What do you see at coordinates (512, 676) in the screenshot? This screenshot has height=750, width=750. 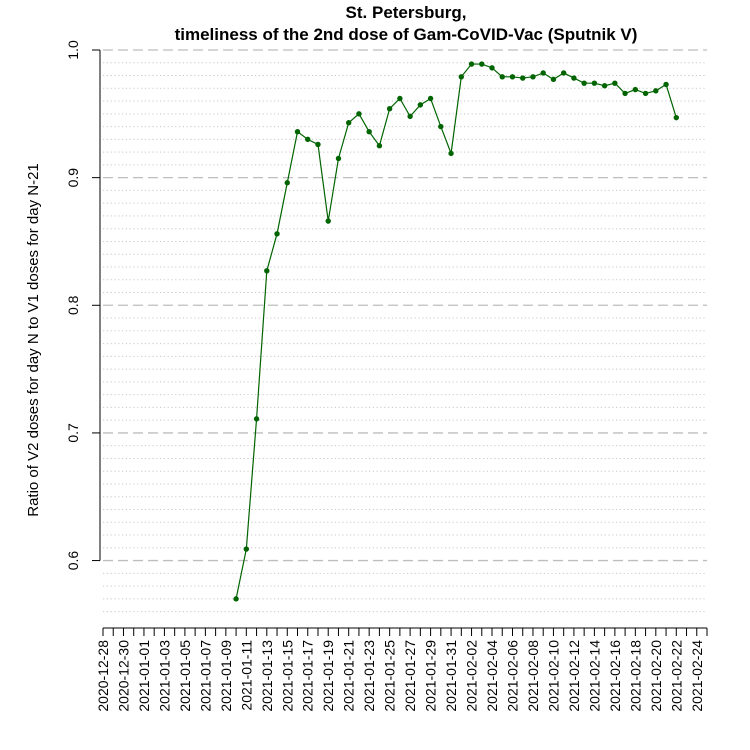 I see `x-tick-label: 2021-02-06` at bounding box center [512, 676].